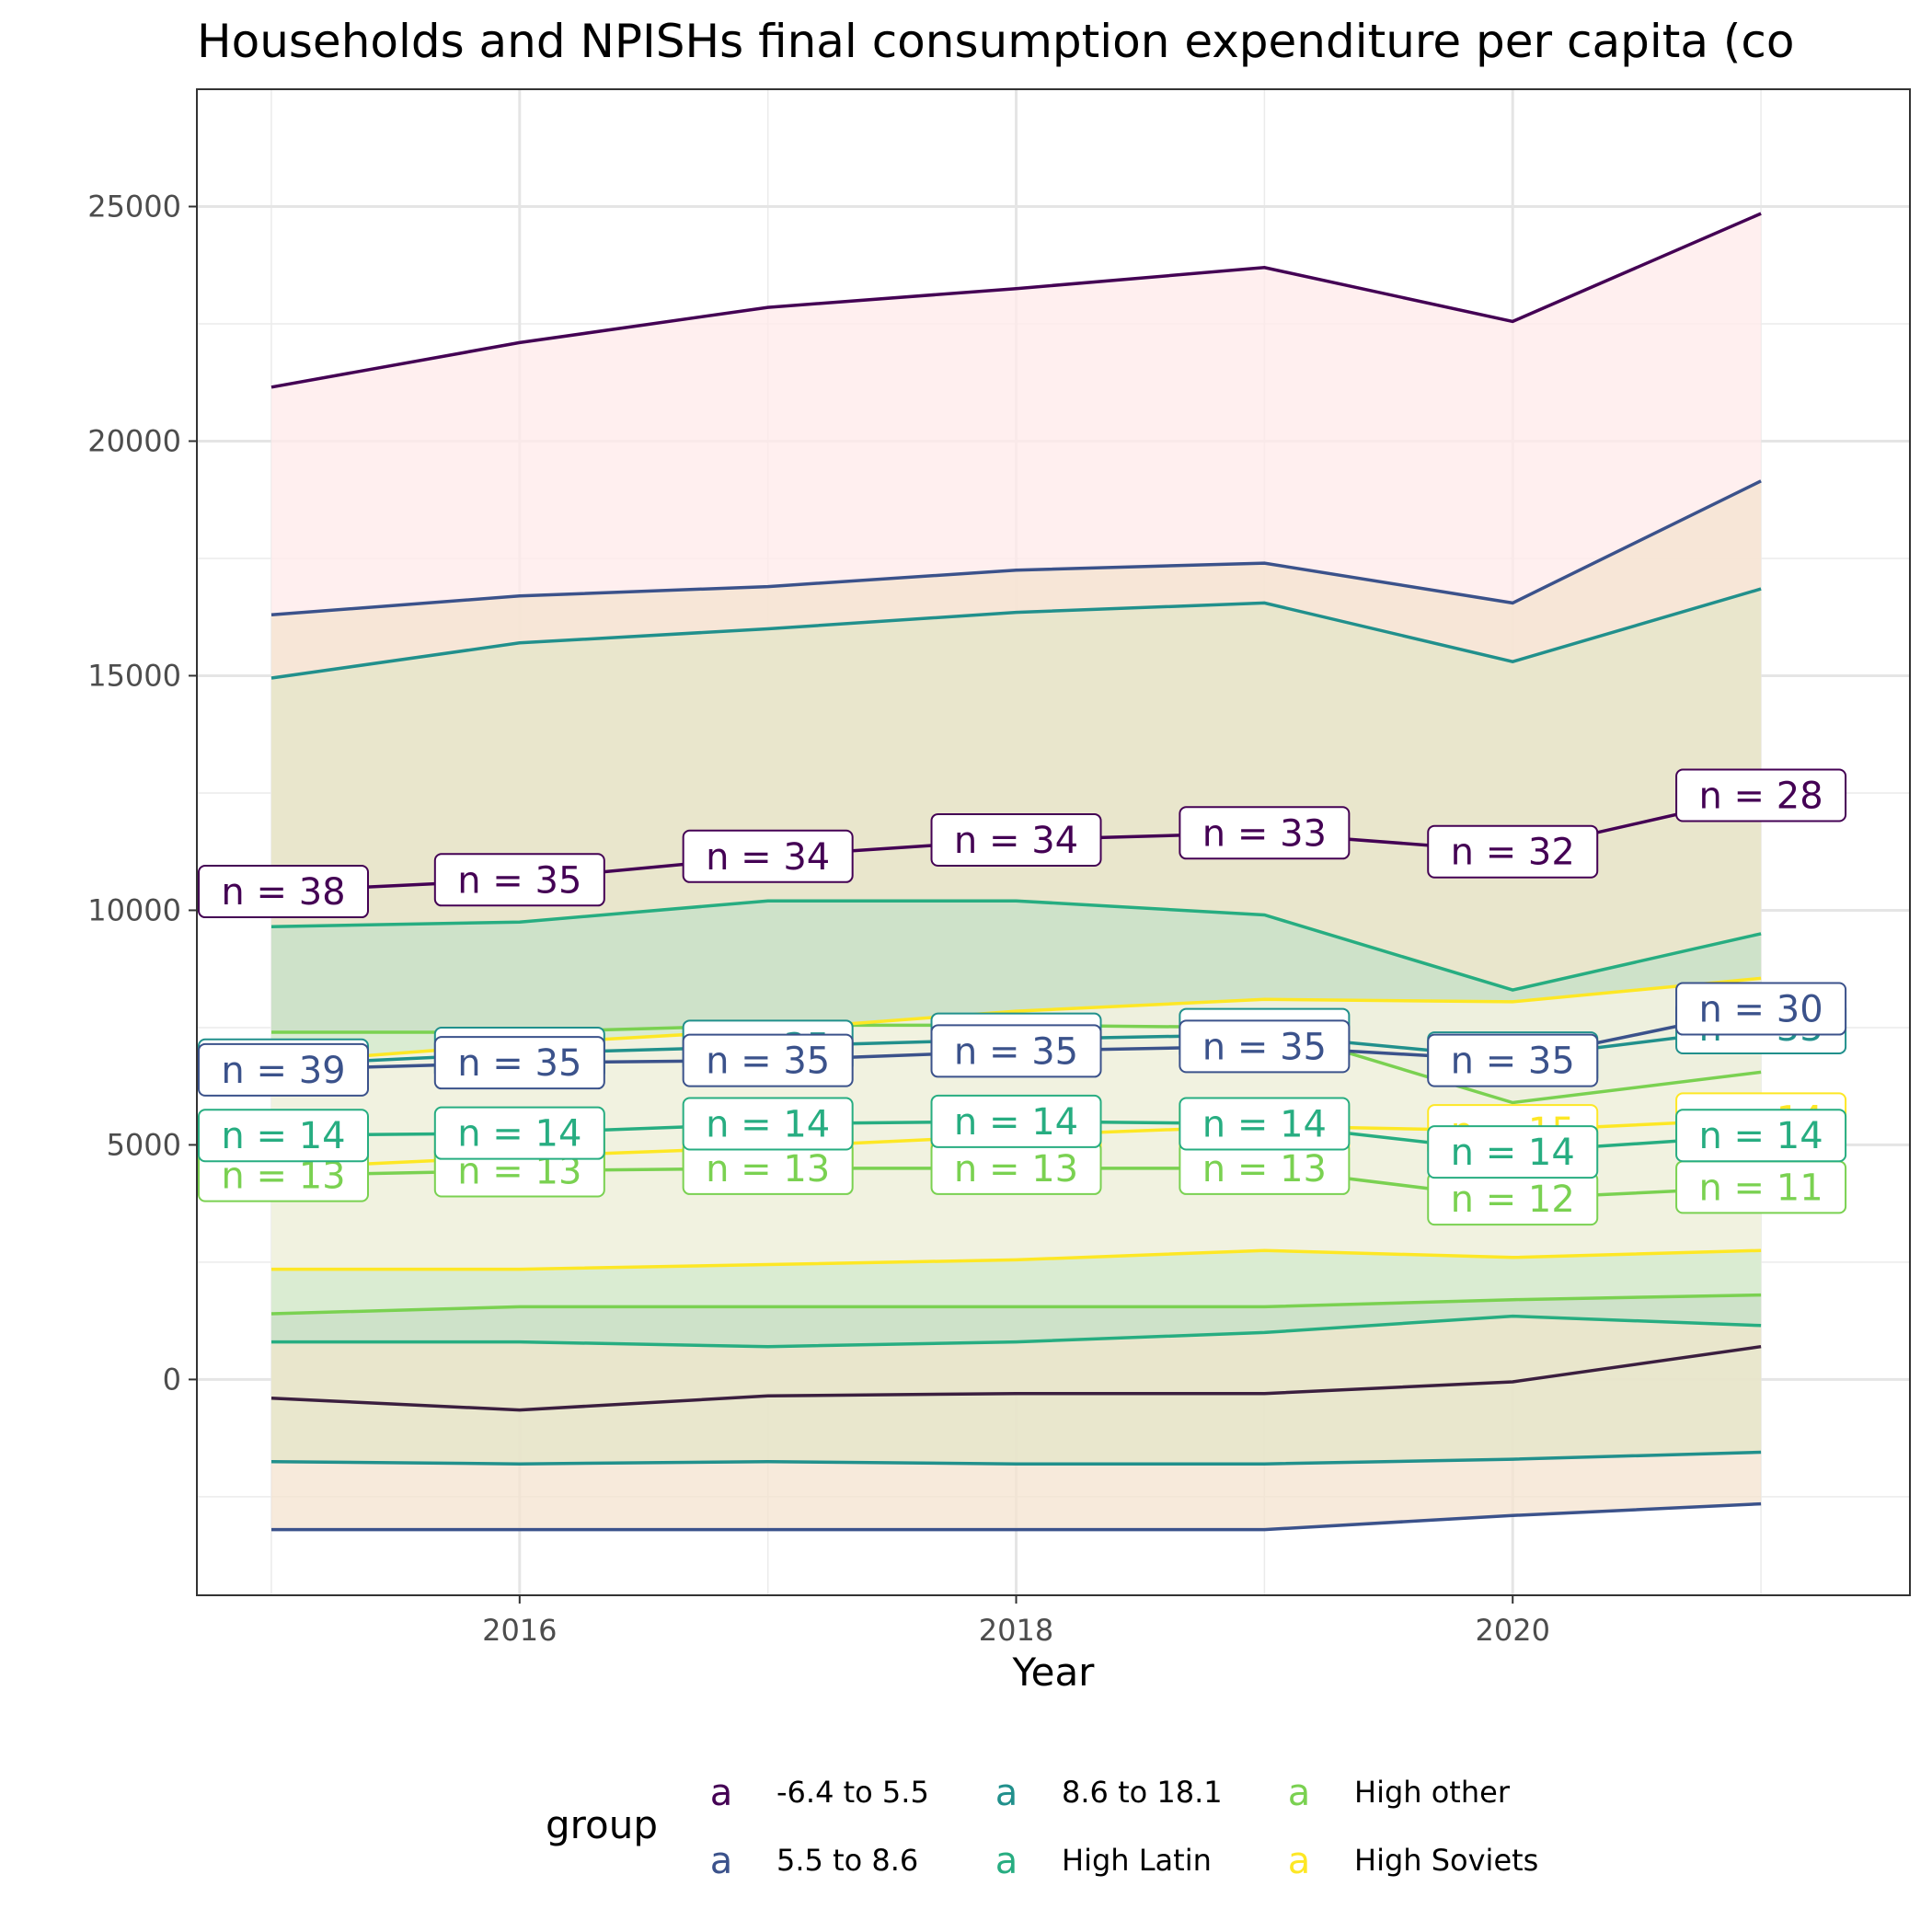  What do you see at coordinates (134, 440) in the screenshot?
I see `y-tick-label: 20000` at bounding box center [134, 440].